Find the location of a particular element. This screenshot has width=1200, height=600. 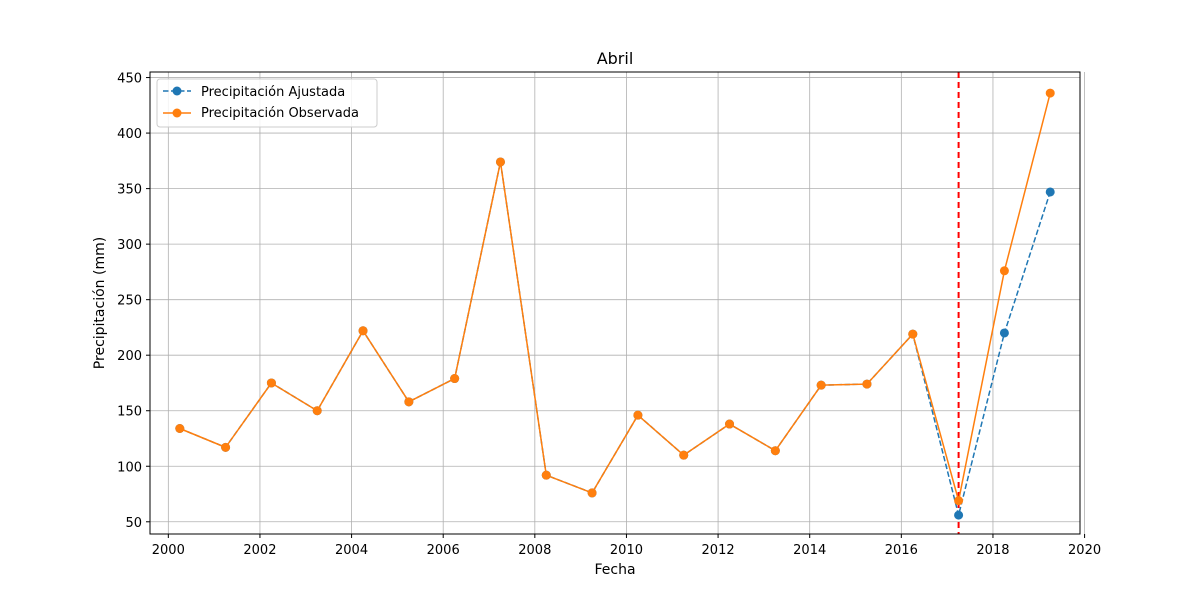

x-tick-label: 2018 is located at coordinates (992, 550).